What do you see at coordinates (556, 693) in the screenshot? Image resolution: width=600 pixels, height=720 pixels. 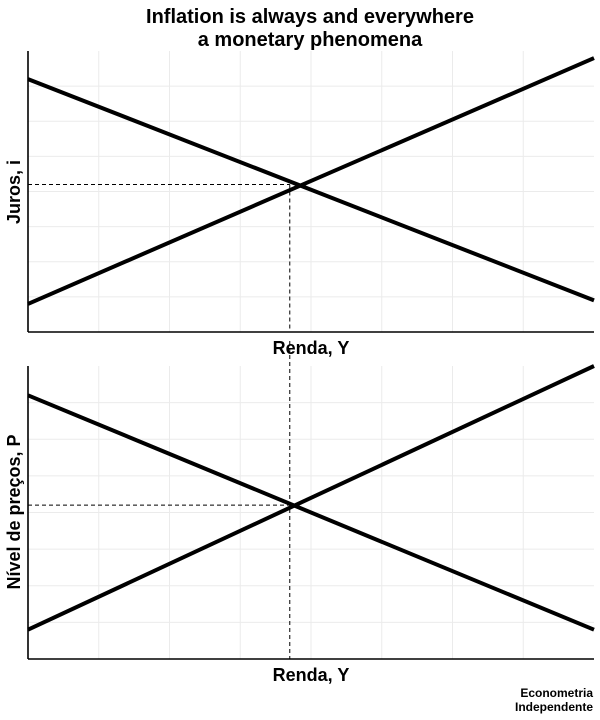 I see `caption-line-1: Econometria` at bounding box center [556, 693].